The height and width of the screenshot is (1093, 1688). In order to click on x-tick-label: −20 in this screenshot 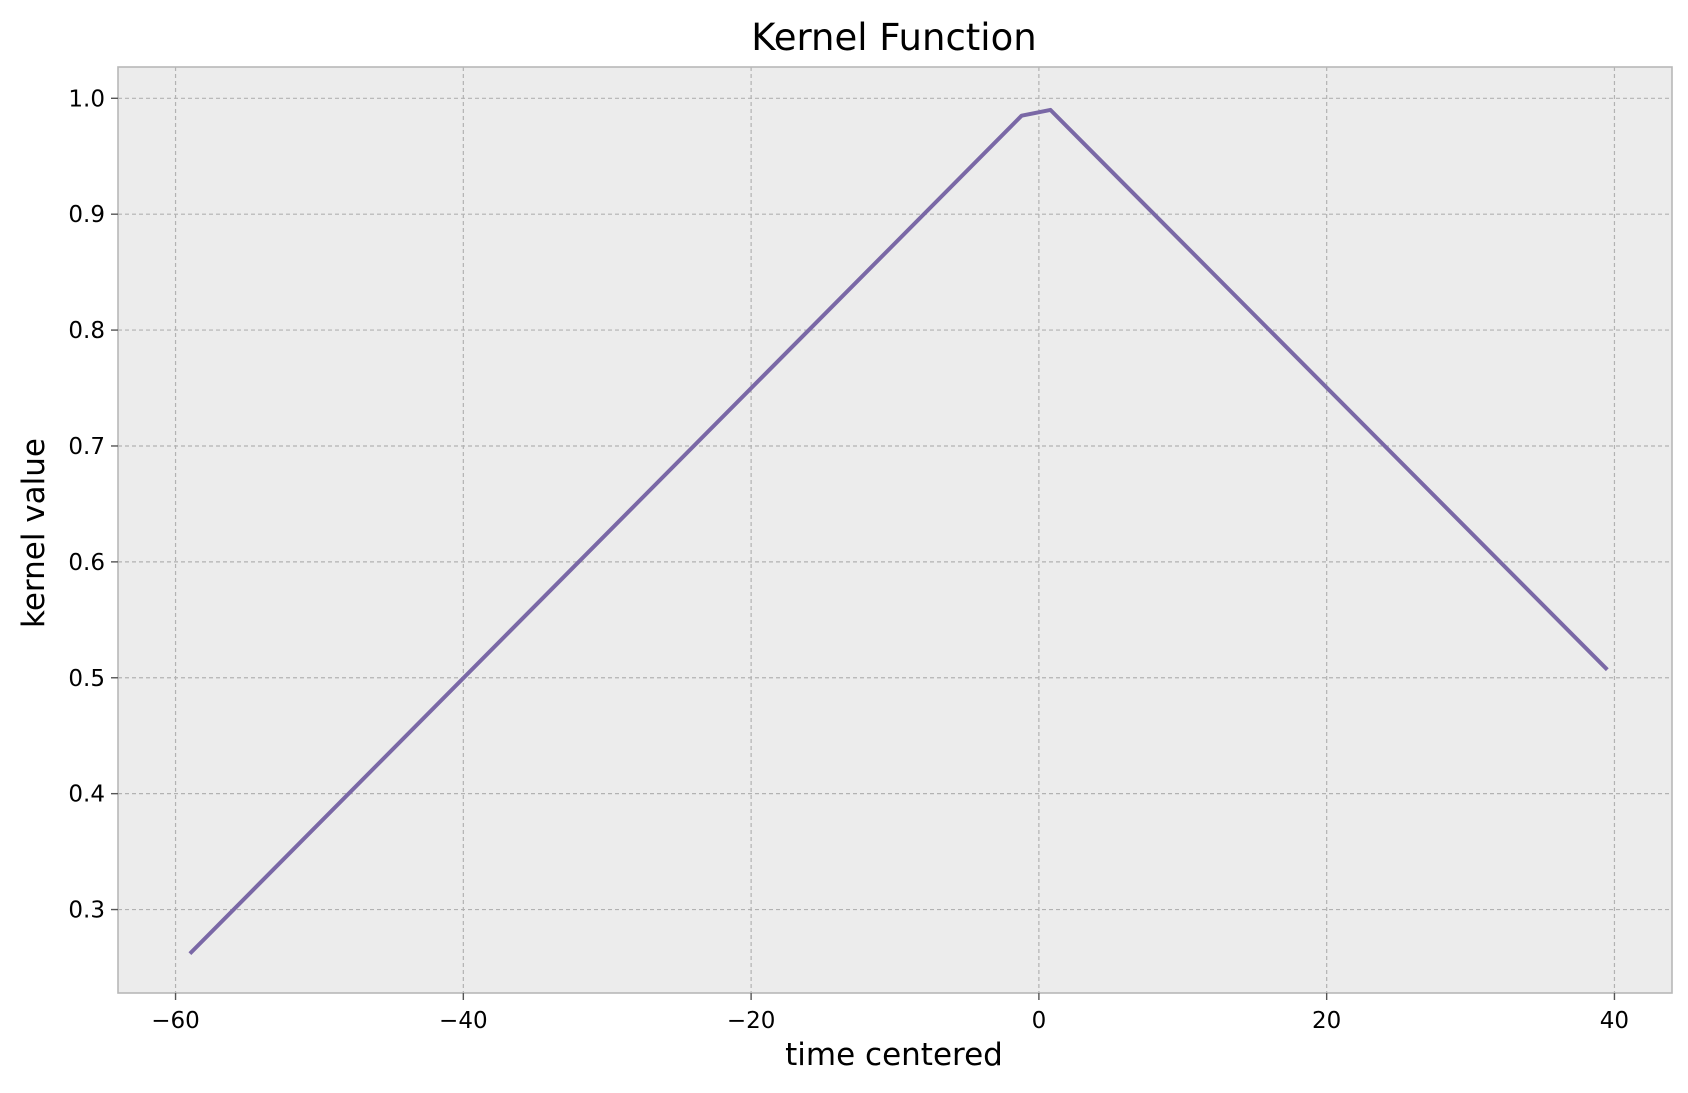, I will do `click(751, 1021)`.